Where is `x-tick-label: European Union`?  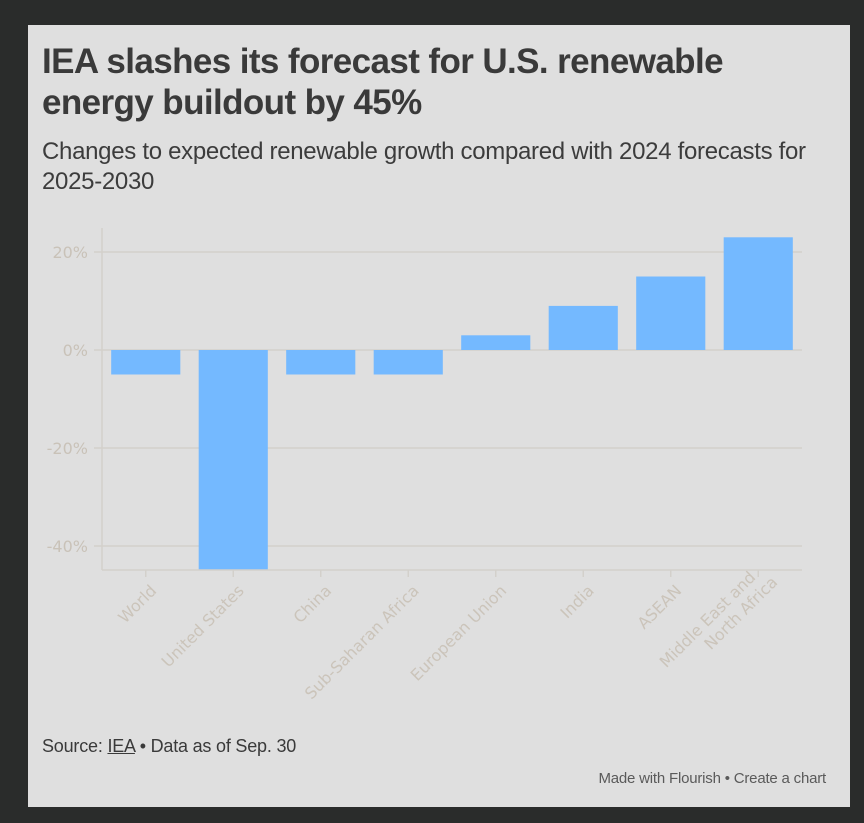
x-tick-label: European Union is located at coordinates (459, 633).